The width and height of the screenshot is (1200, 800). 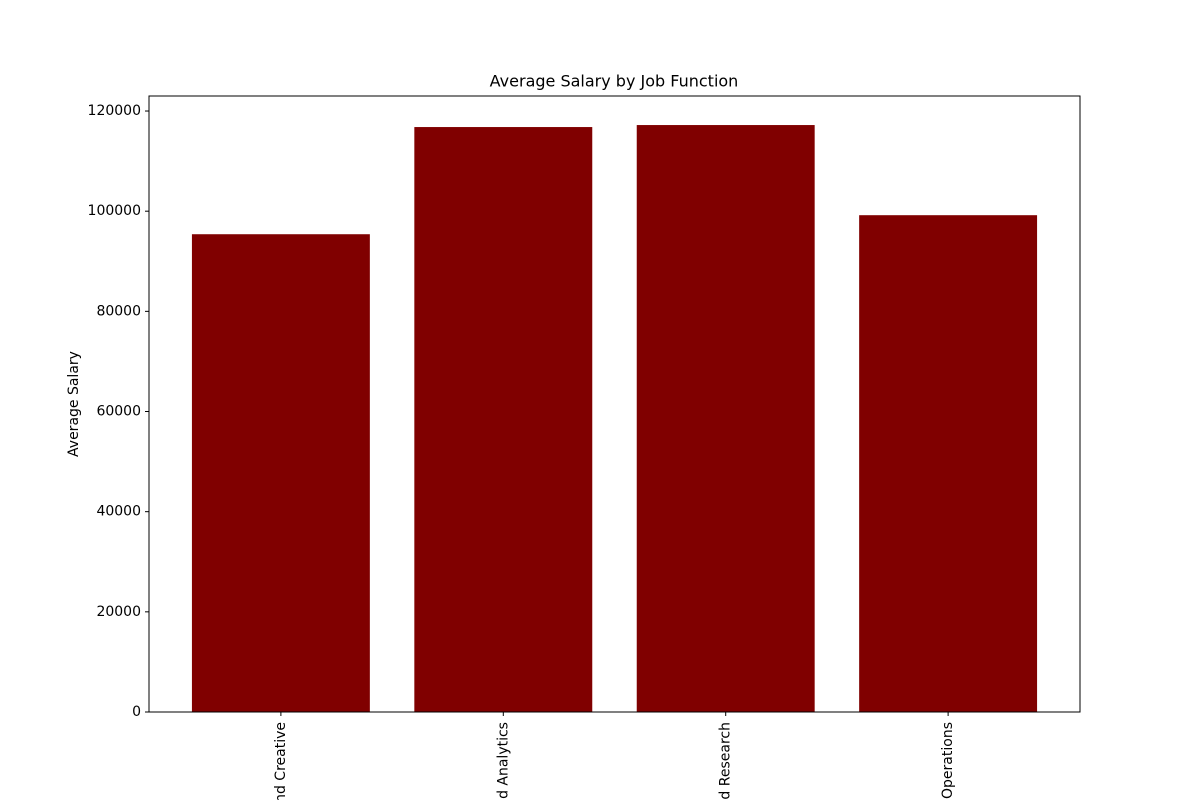 What do you see at coordinates (118, 311) in the screenshot?
I see `y-tick-label: 80000` at bounding box center [118, 311].